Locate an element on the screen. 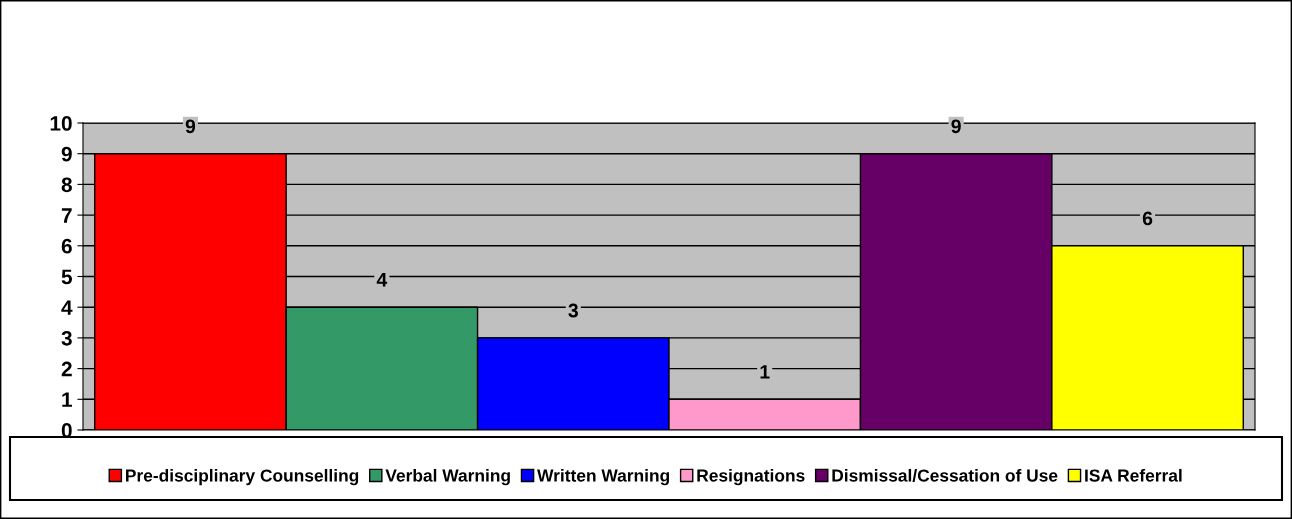  legend-label: Resignations is located at coordinates (751, 477).